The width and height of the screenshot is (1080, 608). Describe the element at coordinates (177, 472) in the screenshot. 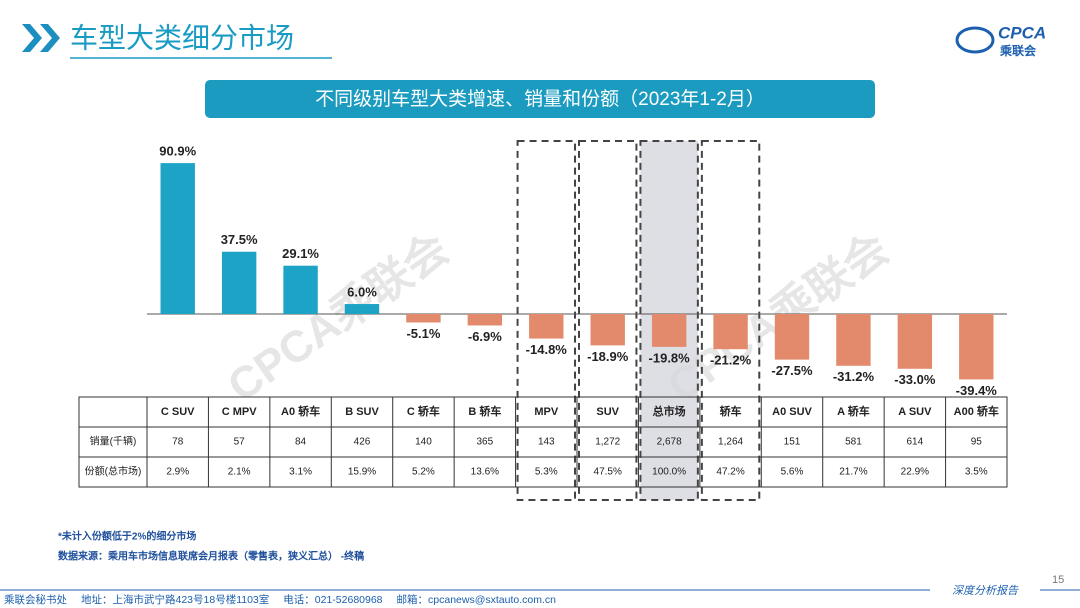

I see `table-cell: 2.9%` at that location.